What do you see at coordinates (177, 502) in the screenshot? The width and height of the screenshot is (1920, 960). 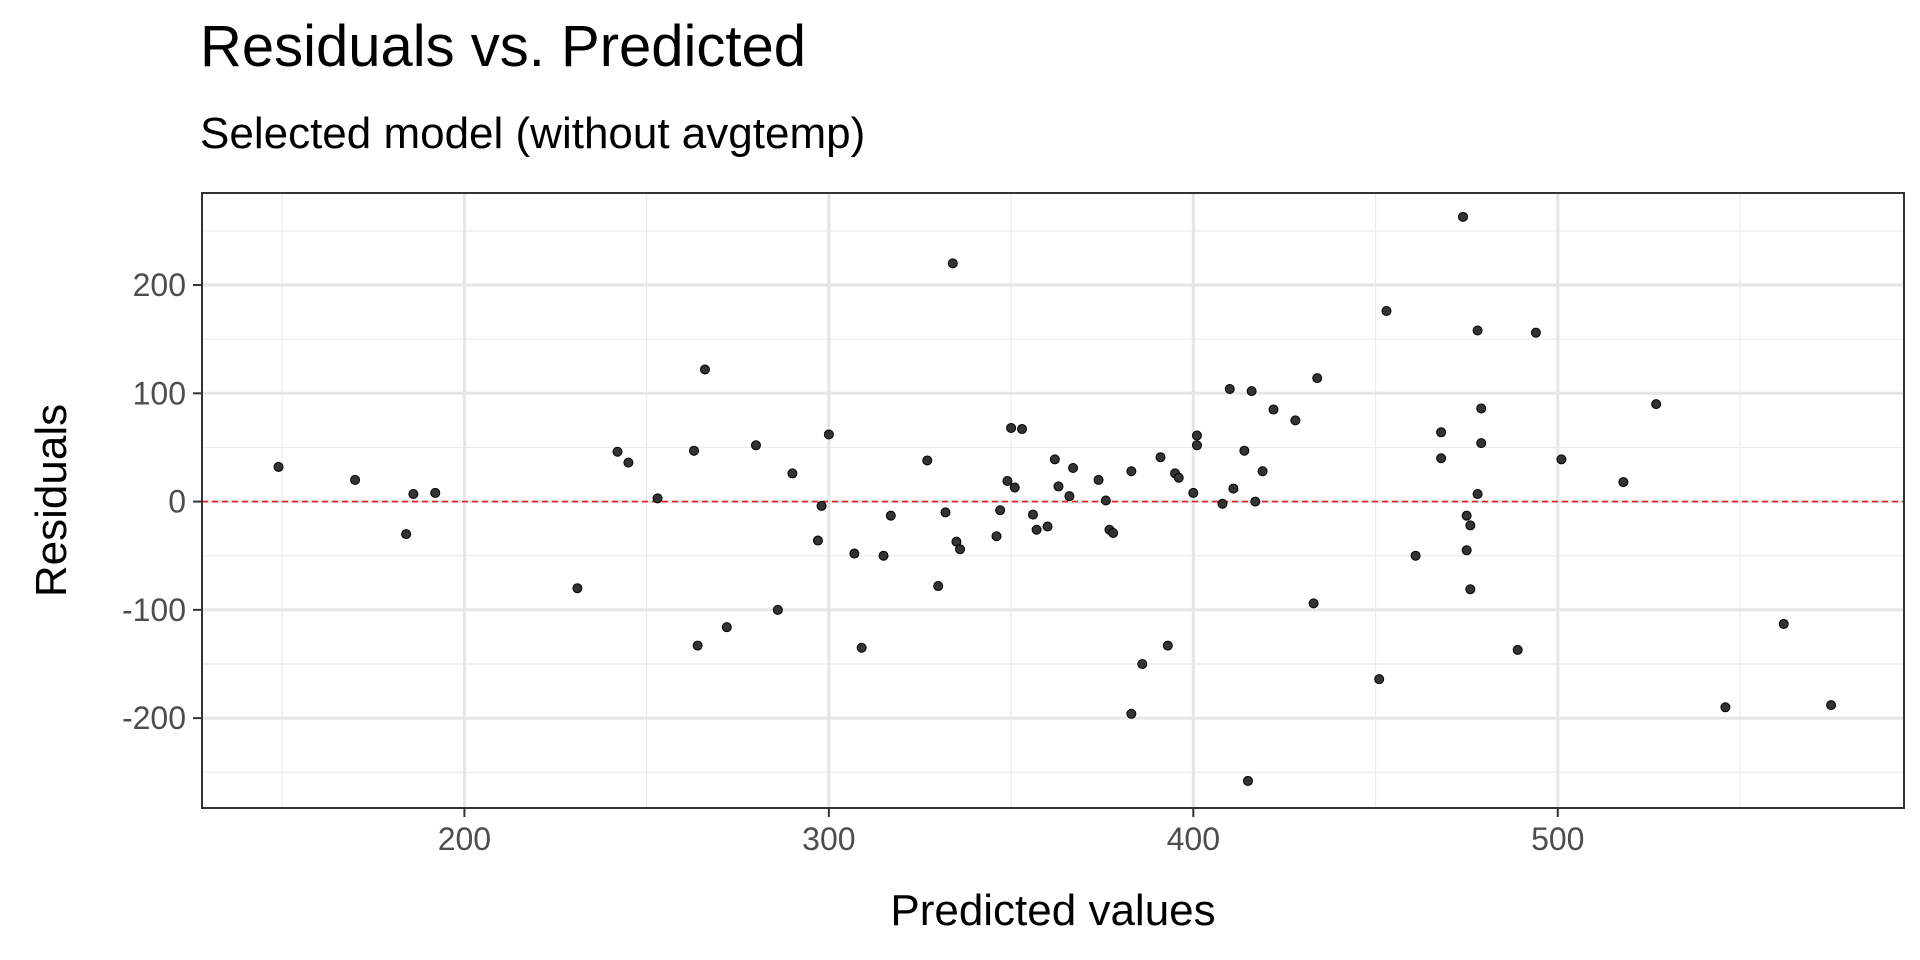 I see `y-tick-label: 0` at bounding box center [177, 502].